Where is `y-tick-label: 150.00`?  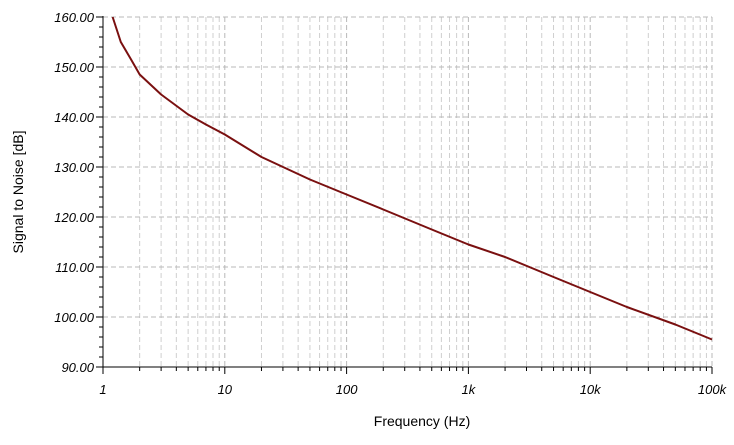 y-tick-label: 150.00 is located at coordinates (74, 67).